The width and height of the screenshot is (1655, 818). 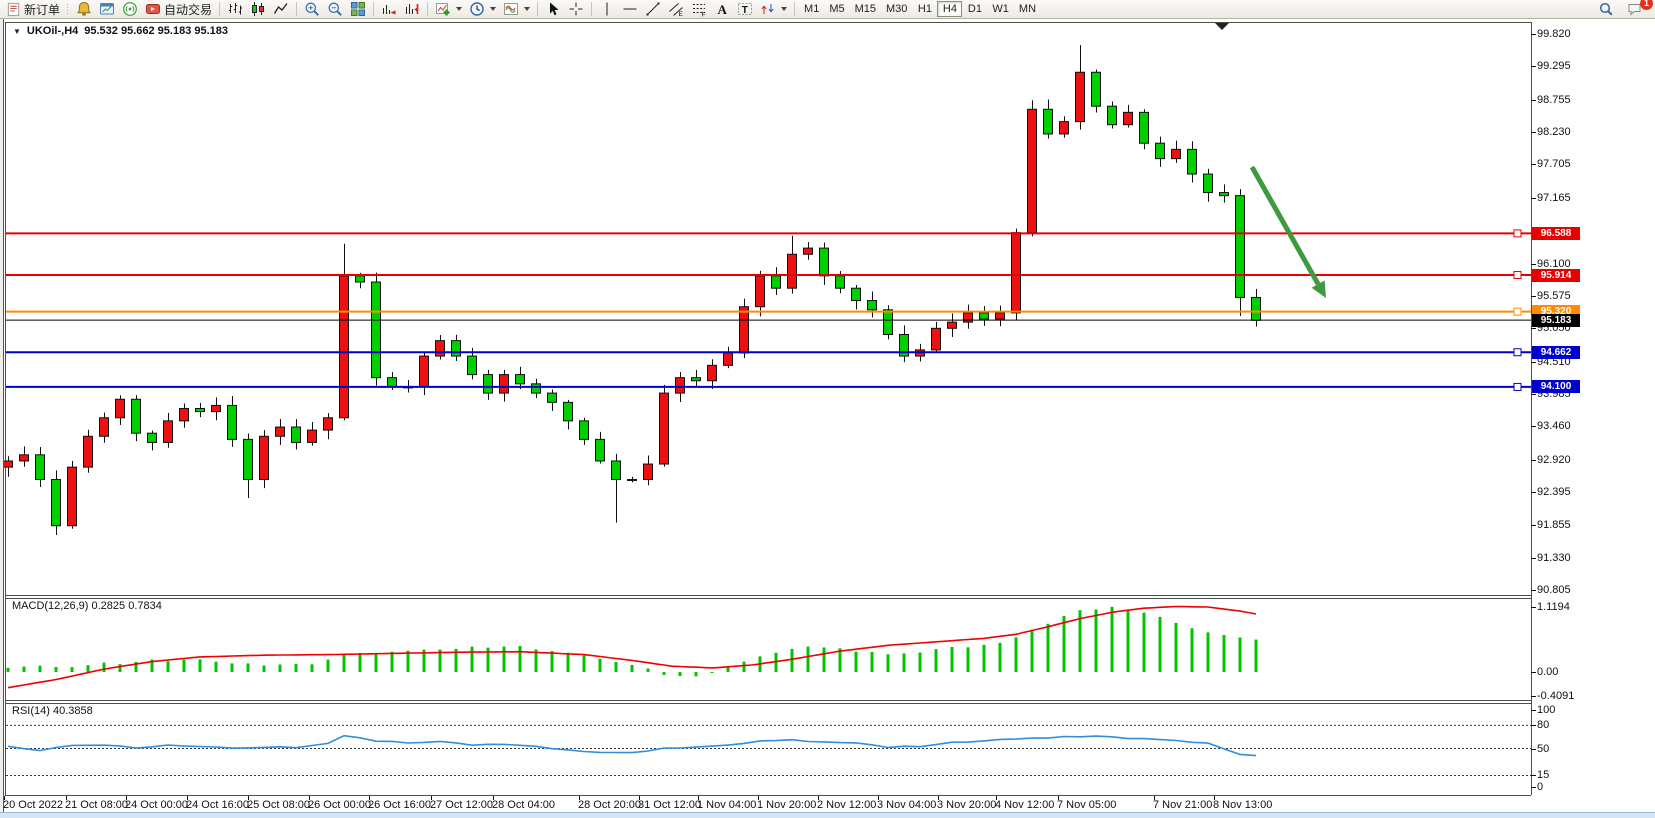 I want to click on timeframe-button-M15: M15, so click(x=865, y=9).